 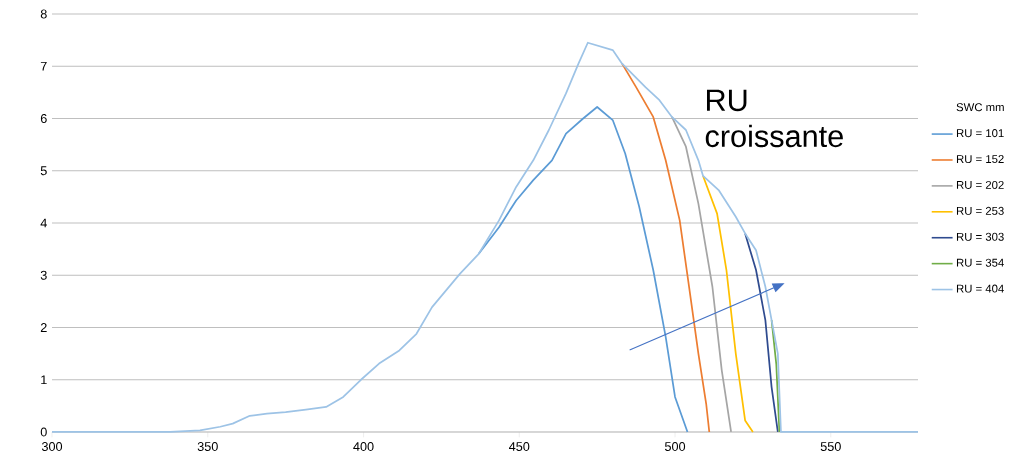 I want to click on legend-label: RU = 101, so click(x=980, y=133).